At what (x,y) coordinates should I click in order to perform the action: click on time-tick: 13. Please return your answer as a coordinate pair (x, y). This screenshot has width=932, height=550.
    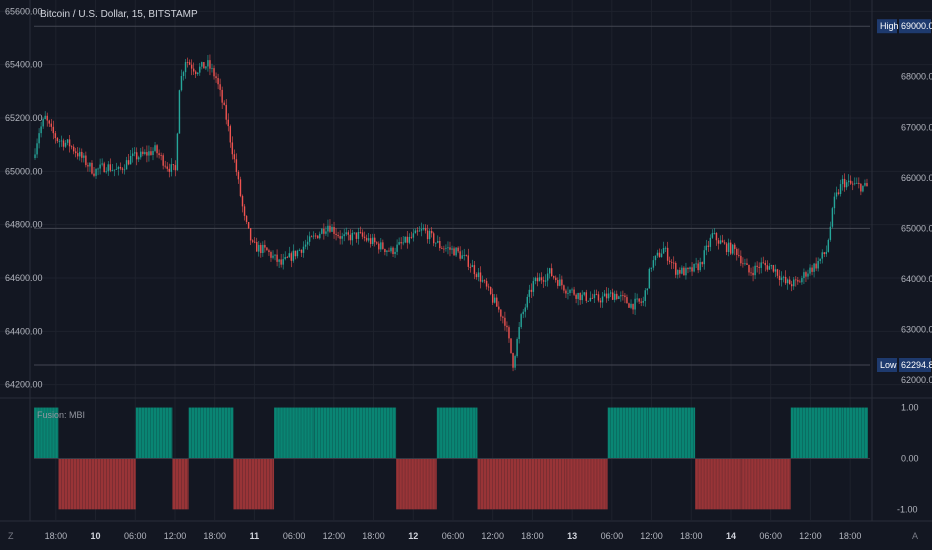
    Looking at the image, I should click on (572, 536).